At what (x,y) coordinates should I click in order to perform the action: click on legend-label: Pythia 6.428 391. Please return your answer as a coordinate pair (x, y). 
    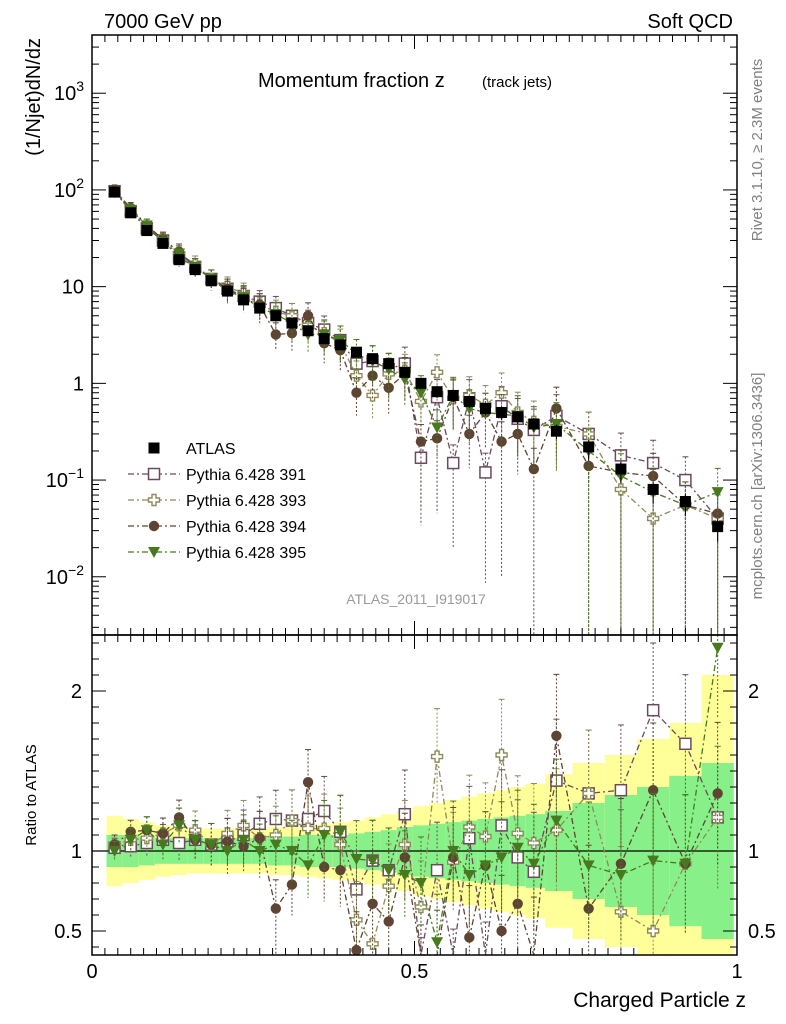
    Looking at the image, I should click on (246, 475).